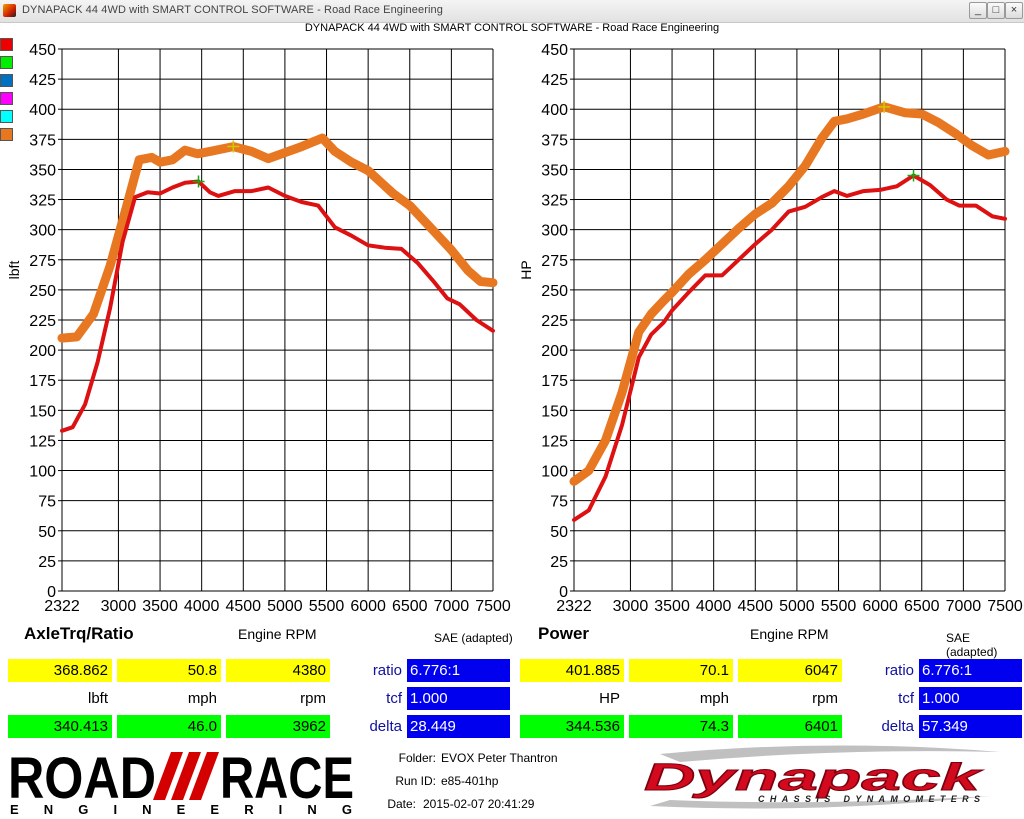 Image resolution: width=1024 pixels, height=819 pixels. I want to click on y-tick-label: 250, so click(554, 291).